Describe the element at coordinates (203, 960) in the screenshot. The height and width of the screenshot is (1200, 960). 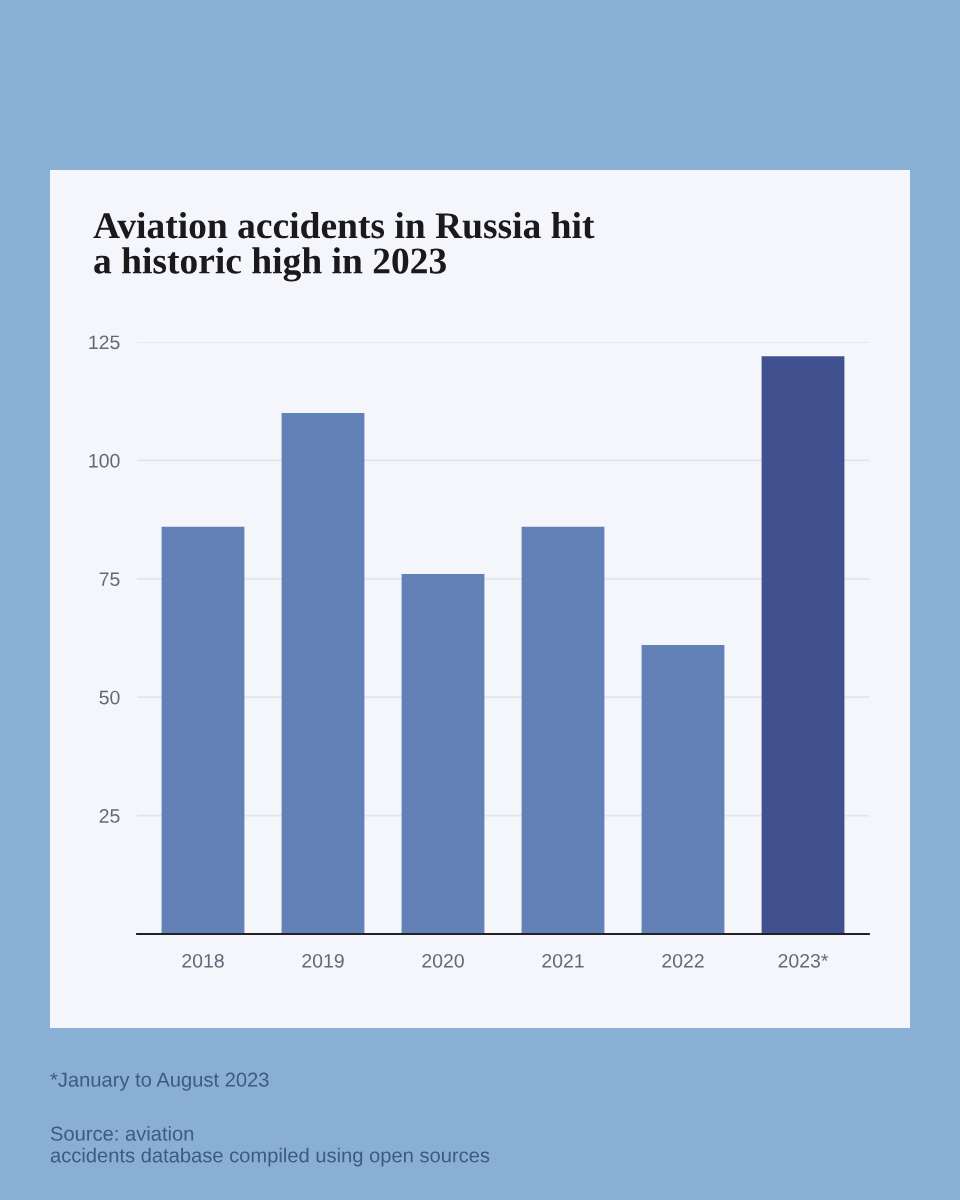
I see `x-tick-label: 2018` at that location.